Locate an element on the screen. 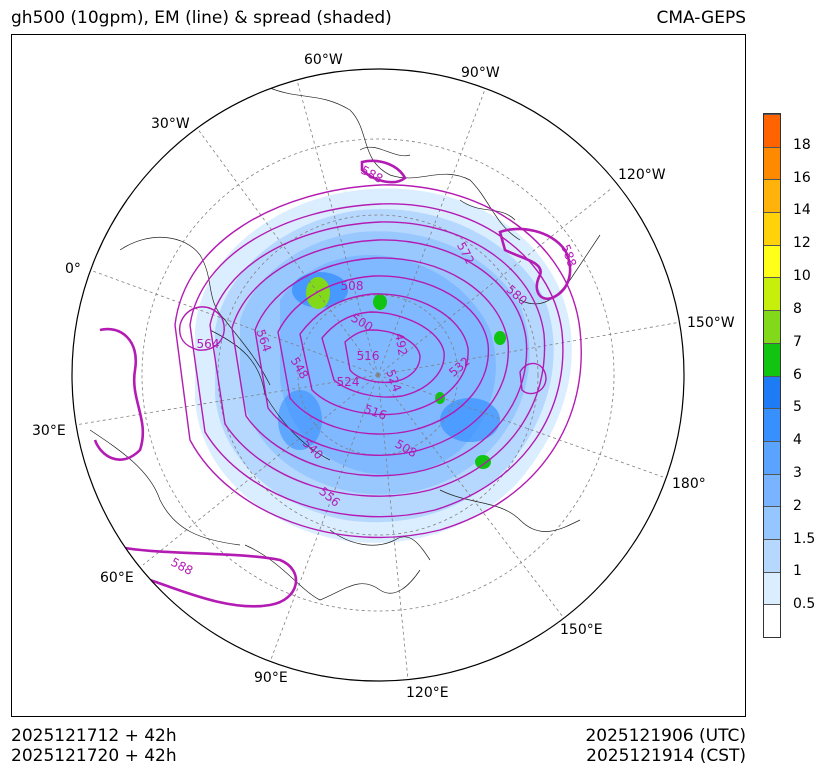 The height and width of the screenshot is (776, 827). colorbar-tick-label: 1 is located at coordinates (797, 571).